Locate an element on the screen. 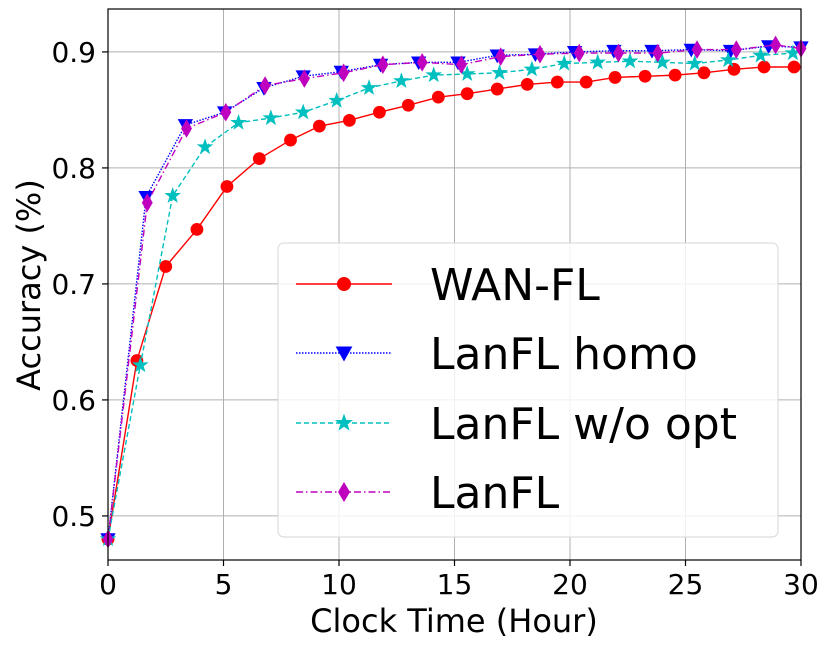  x-tick-label: 20 is located at coordinates (570, 584).